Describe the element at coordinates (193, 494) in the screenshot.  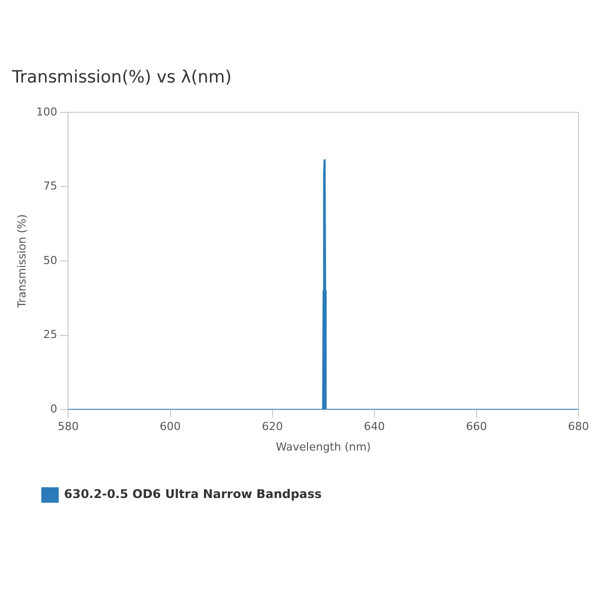
I see `legend-label: 630.2-0.5 OD6 Ultra Narrow Bandpass` at that location.